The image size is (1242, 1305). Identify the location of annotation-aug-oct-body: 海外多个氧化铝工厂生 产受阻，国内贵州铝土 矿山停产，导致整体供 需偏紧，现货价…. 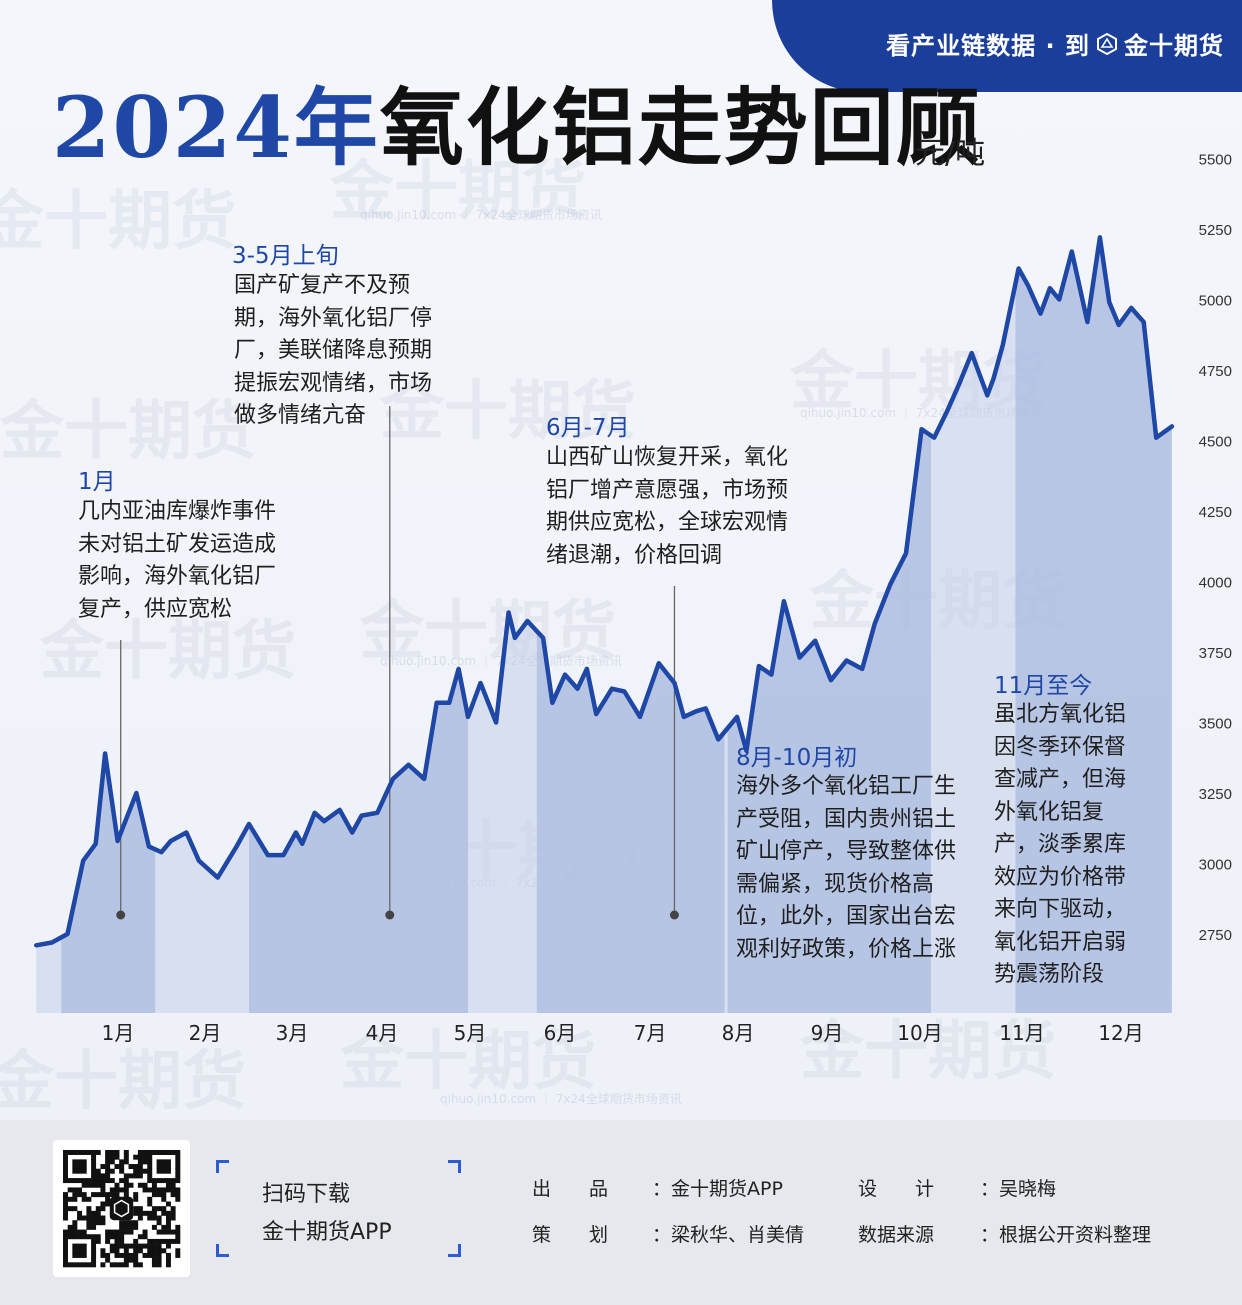
(846, 868).